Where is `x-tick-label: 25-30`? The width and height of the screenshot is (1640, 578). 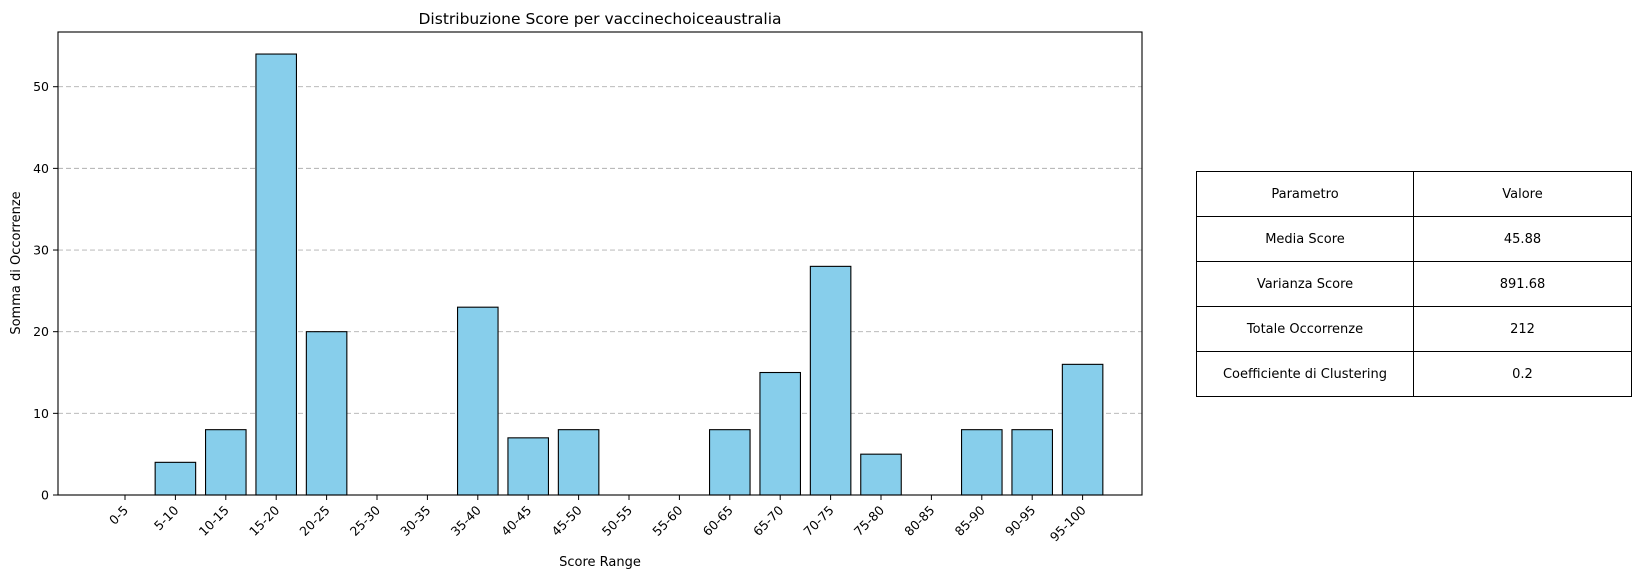
x-tick-label: 25-30 is located at coordinates (365, 520).